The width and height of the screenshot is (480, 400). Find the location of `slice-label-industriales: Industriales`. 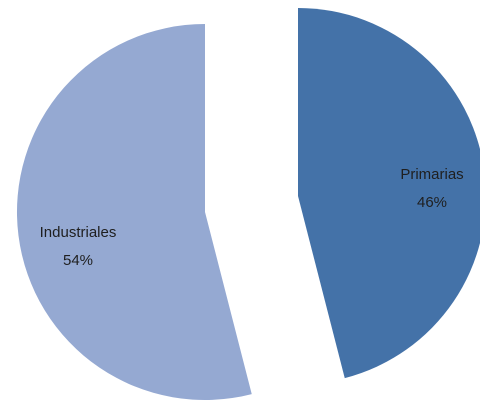

slice-label-industriales: Industriales is located at coordinates (78, 232).